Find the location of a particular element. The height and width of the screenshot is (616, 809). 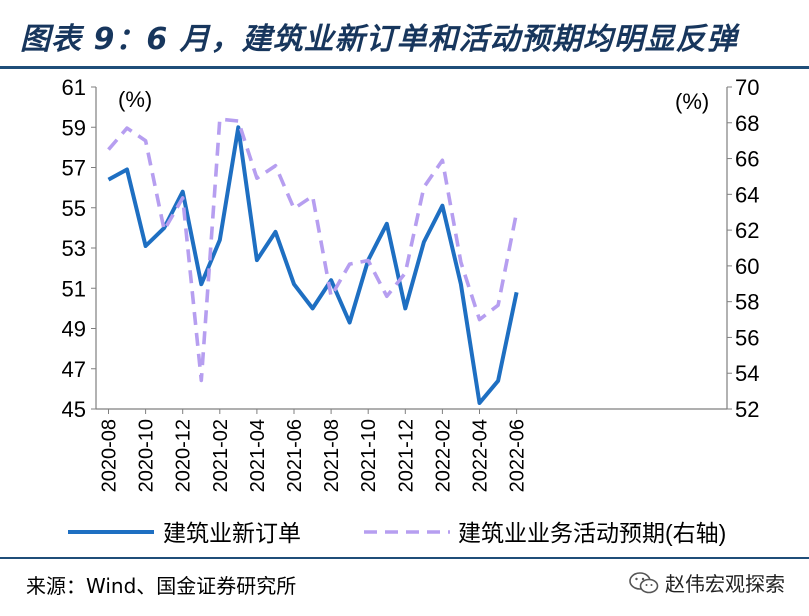

left-tick-label: 57 is located at coordinates (74, 168).